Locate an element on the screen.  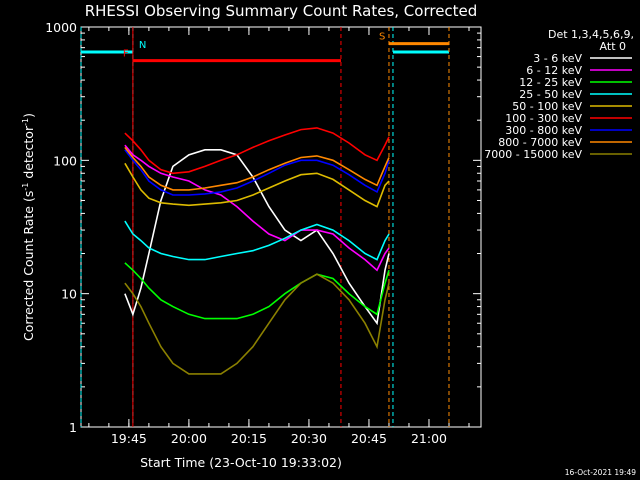
legend-label: 100 - 300 keV is located at coordinates (543, 118).